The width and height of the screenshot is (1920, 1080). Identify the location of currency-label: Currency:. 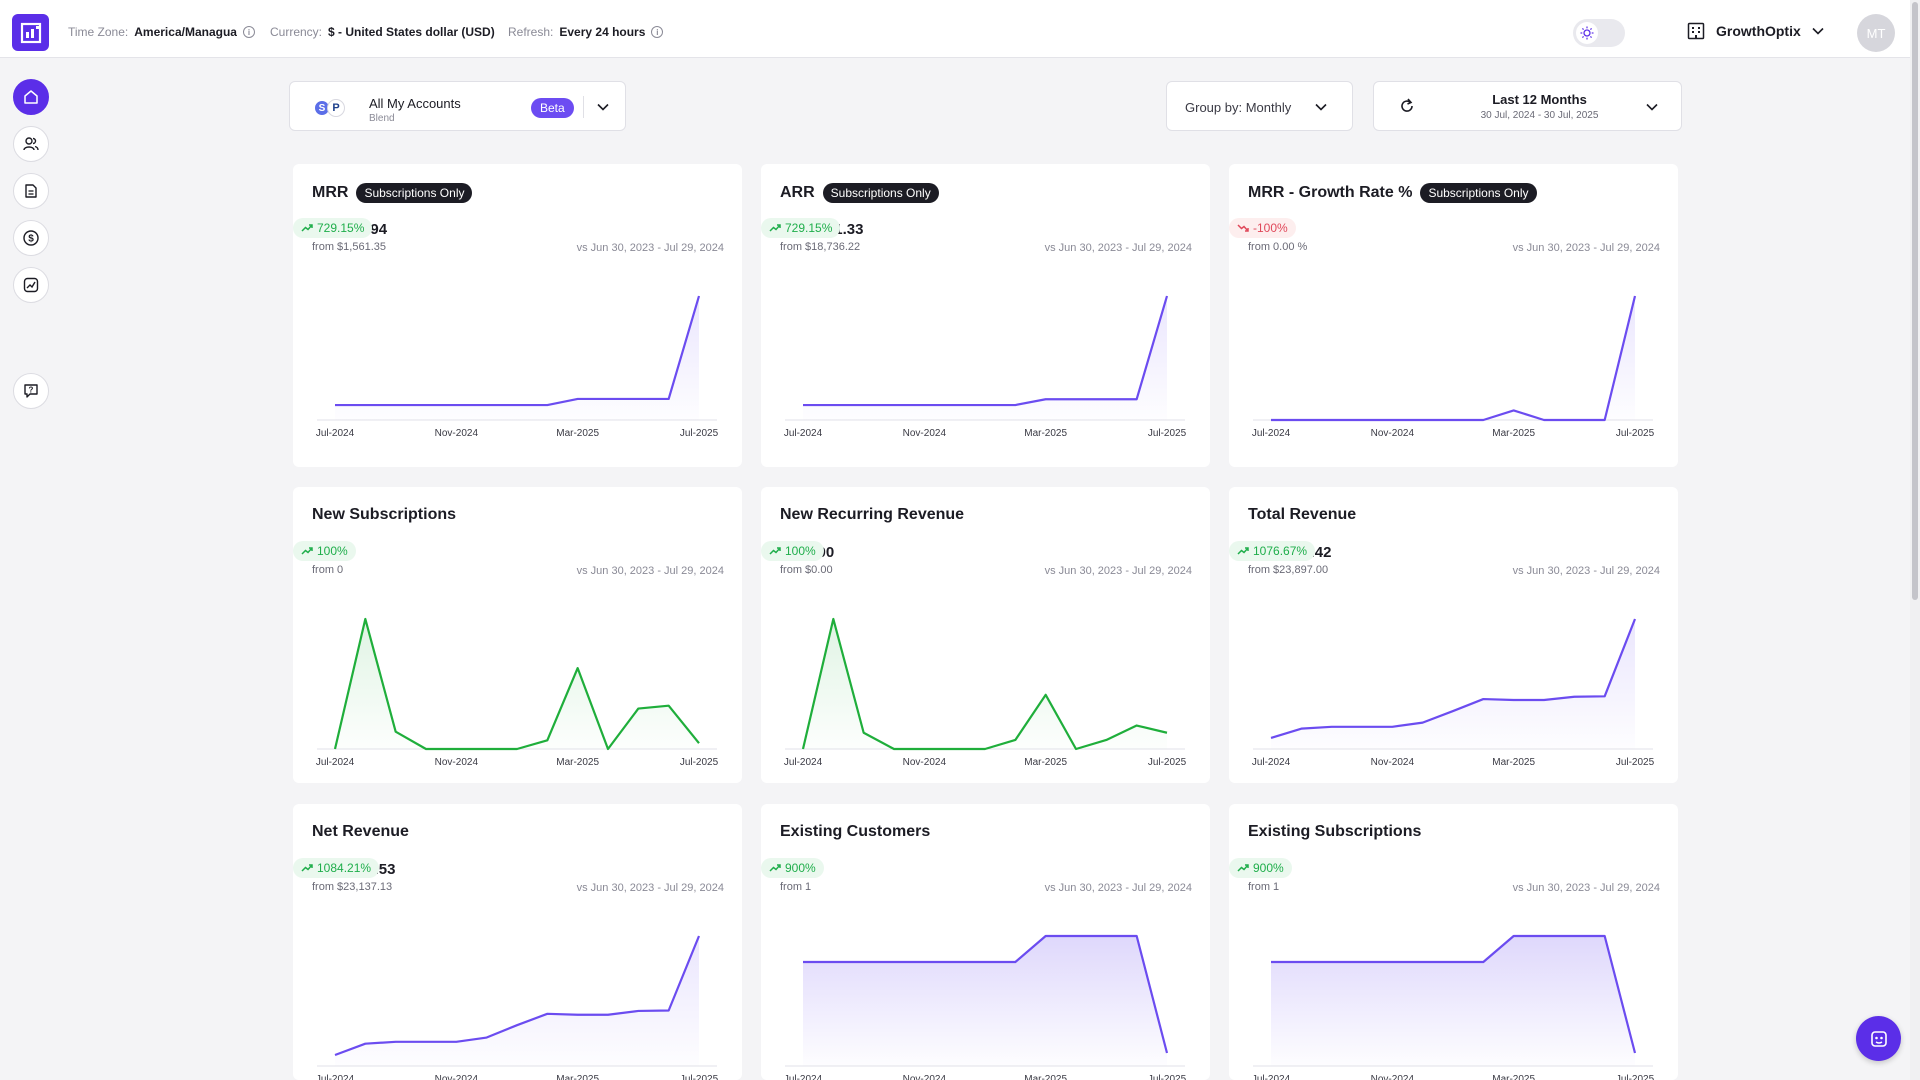
(296, 32).